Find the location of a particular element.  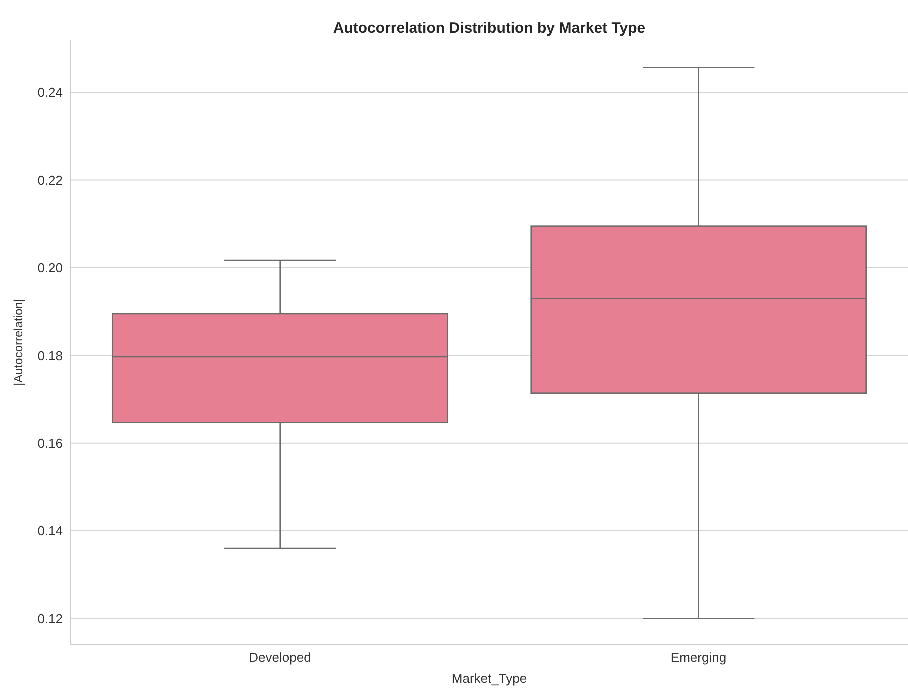

y-tick-label: 0.22 is located at coordinates (50, 180).